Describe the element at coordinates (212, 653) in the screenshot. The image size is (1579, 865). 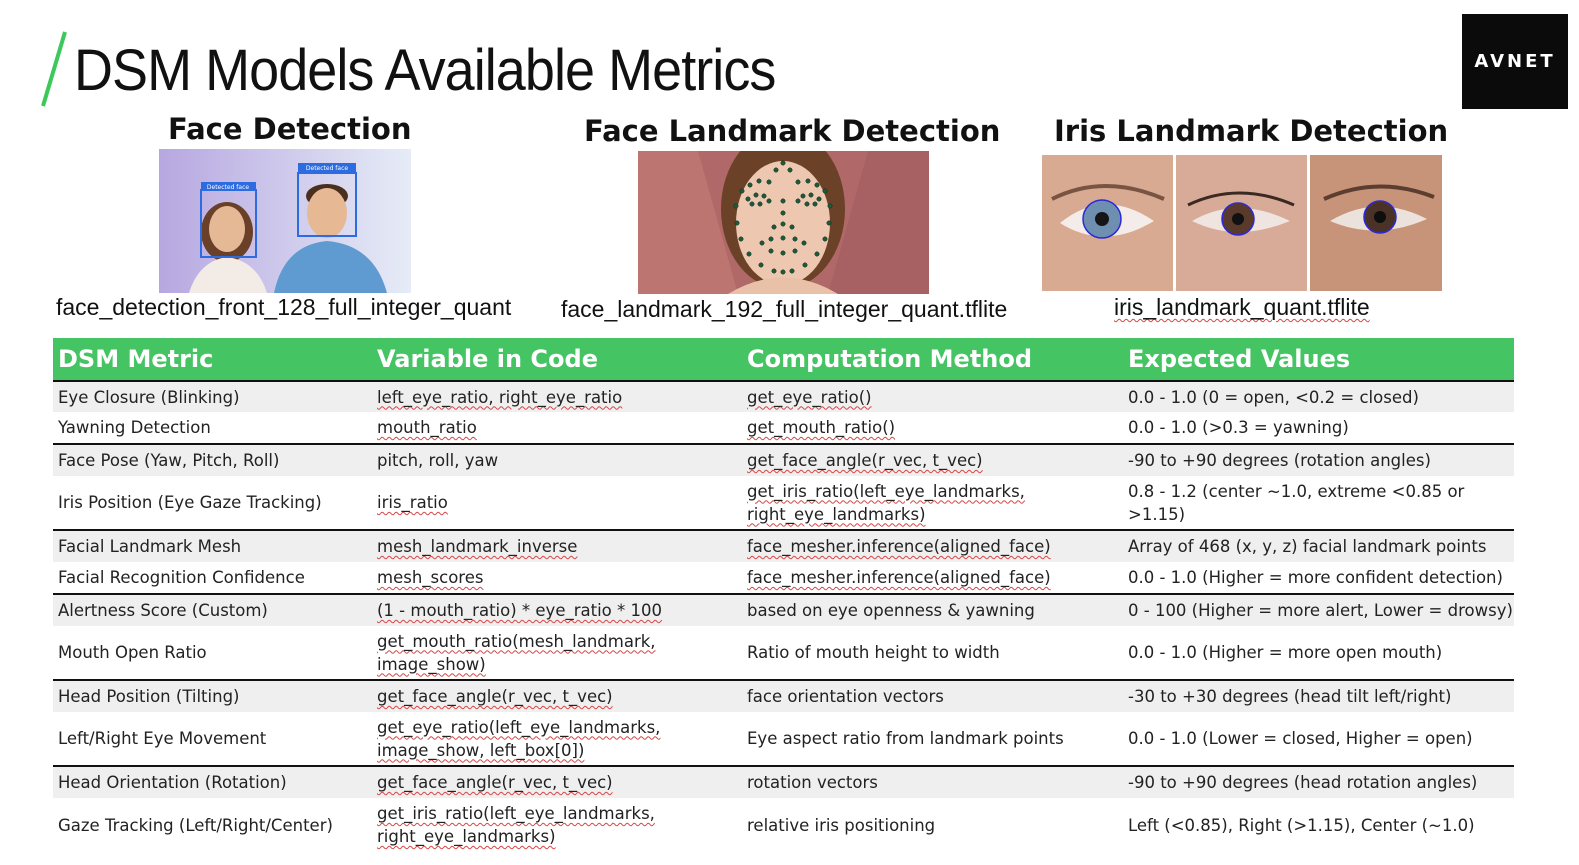
I see `cell-metric: Mouth Open Ratio` at that location.